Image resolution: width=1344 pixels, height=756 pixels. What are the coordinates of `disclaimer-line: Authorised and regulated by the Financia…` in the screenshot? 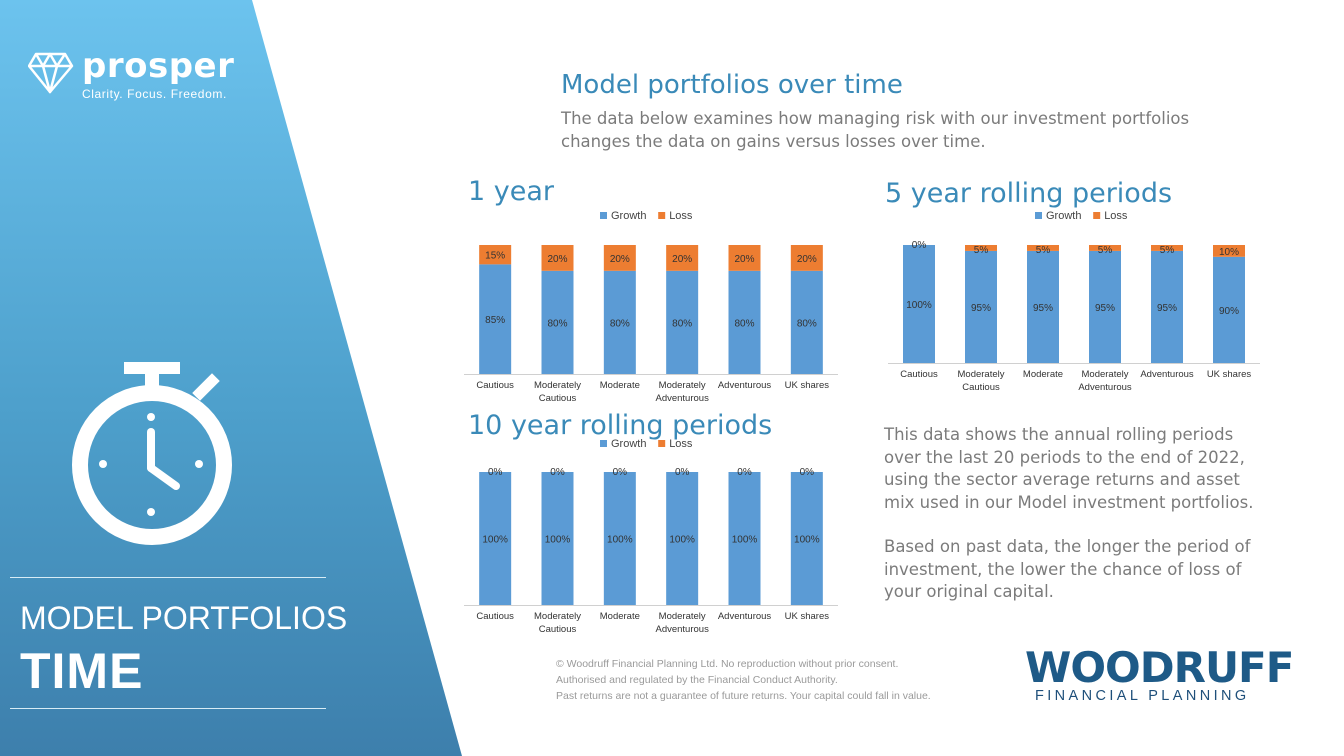 It's located at (697, 680).